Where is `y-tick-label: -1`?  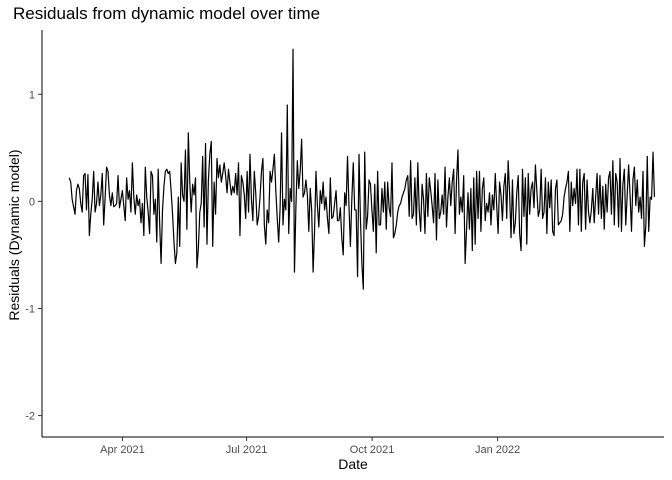 y-tick-label: -1 is located at coordinates (30, 309).